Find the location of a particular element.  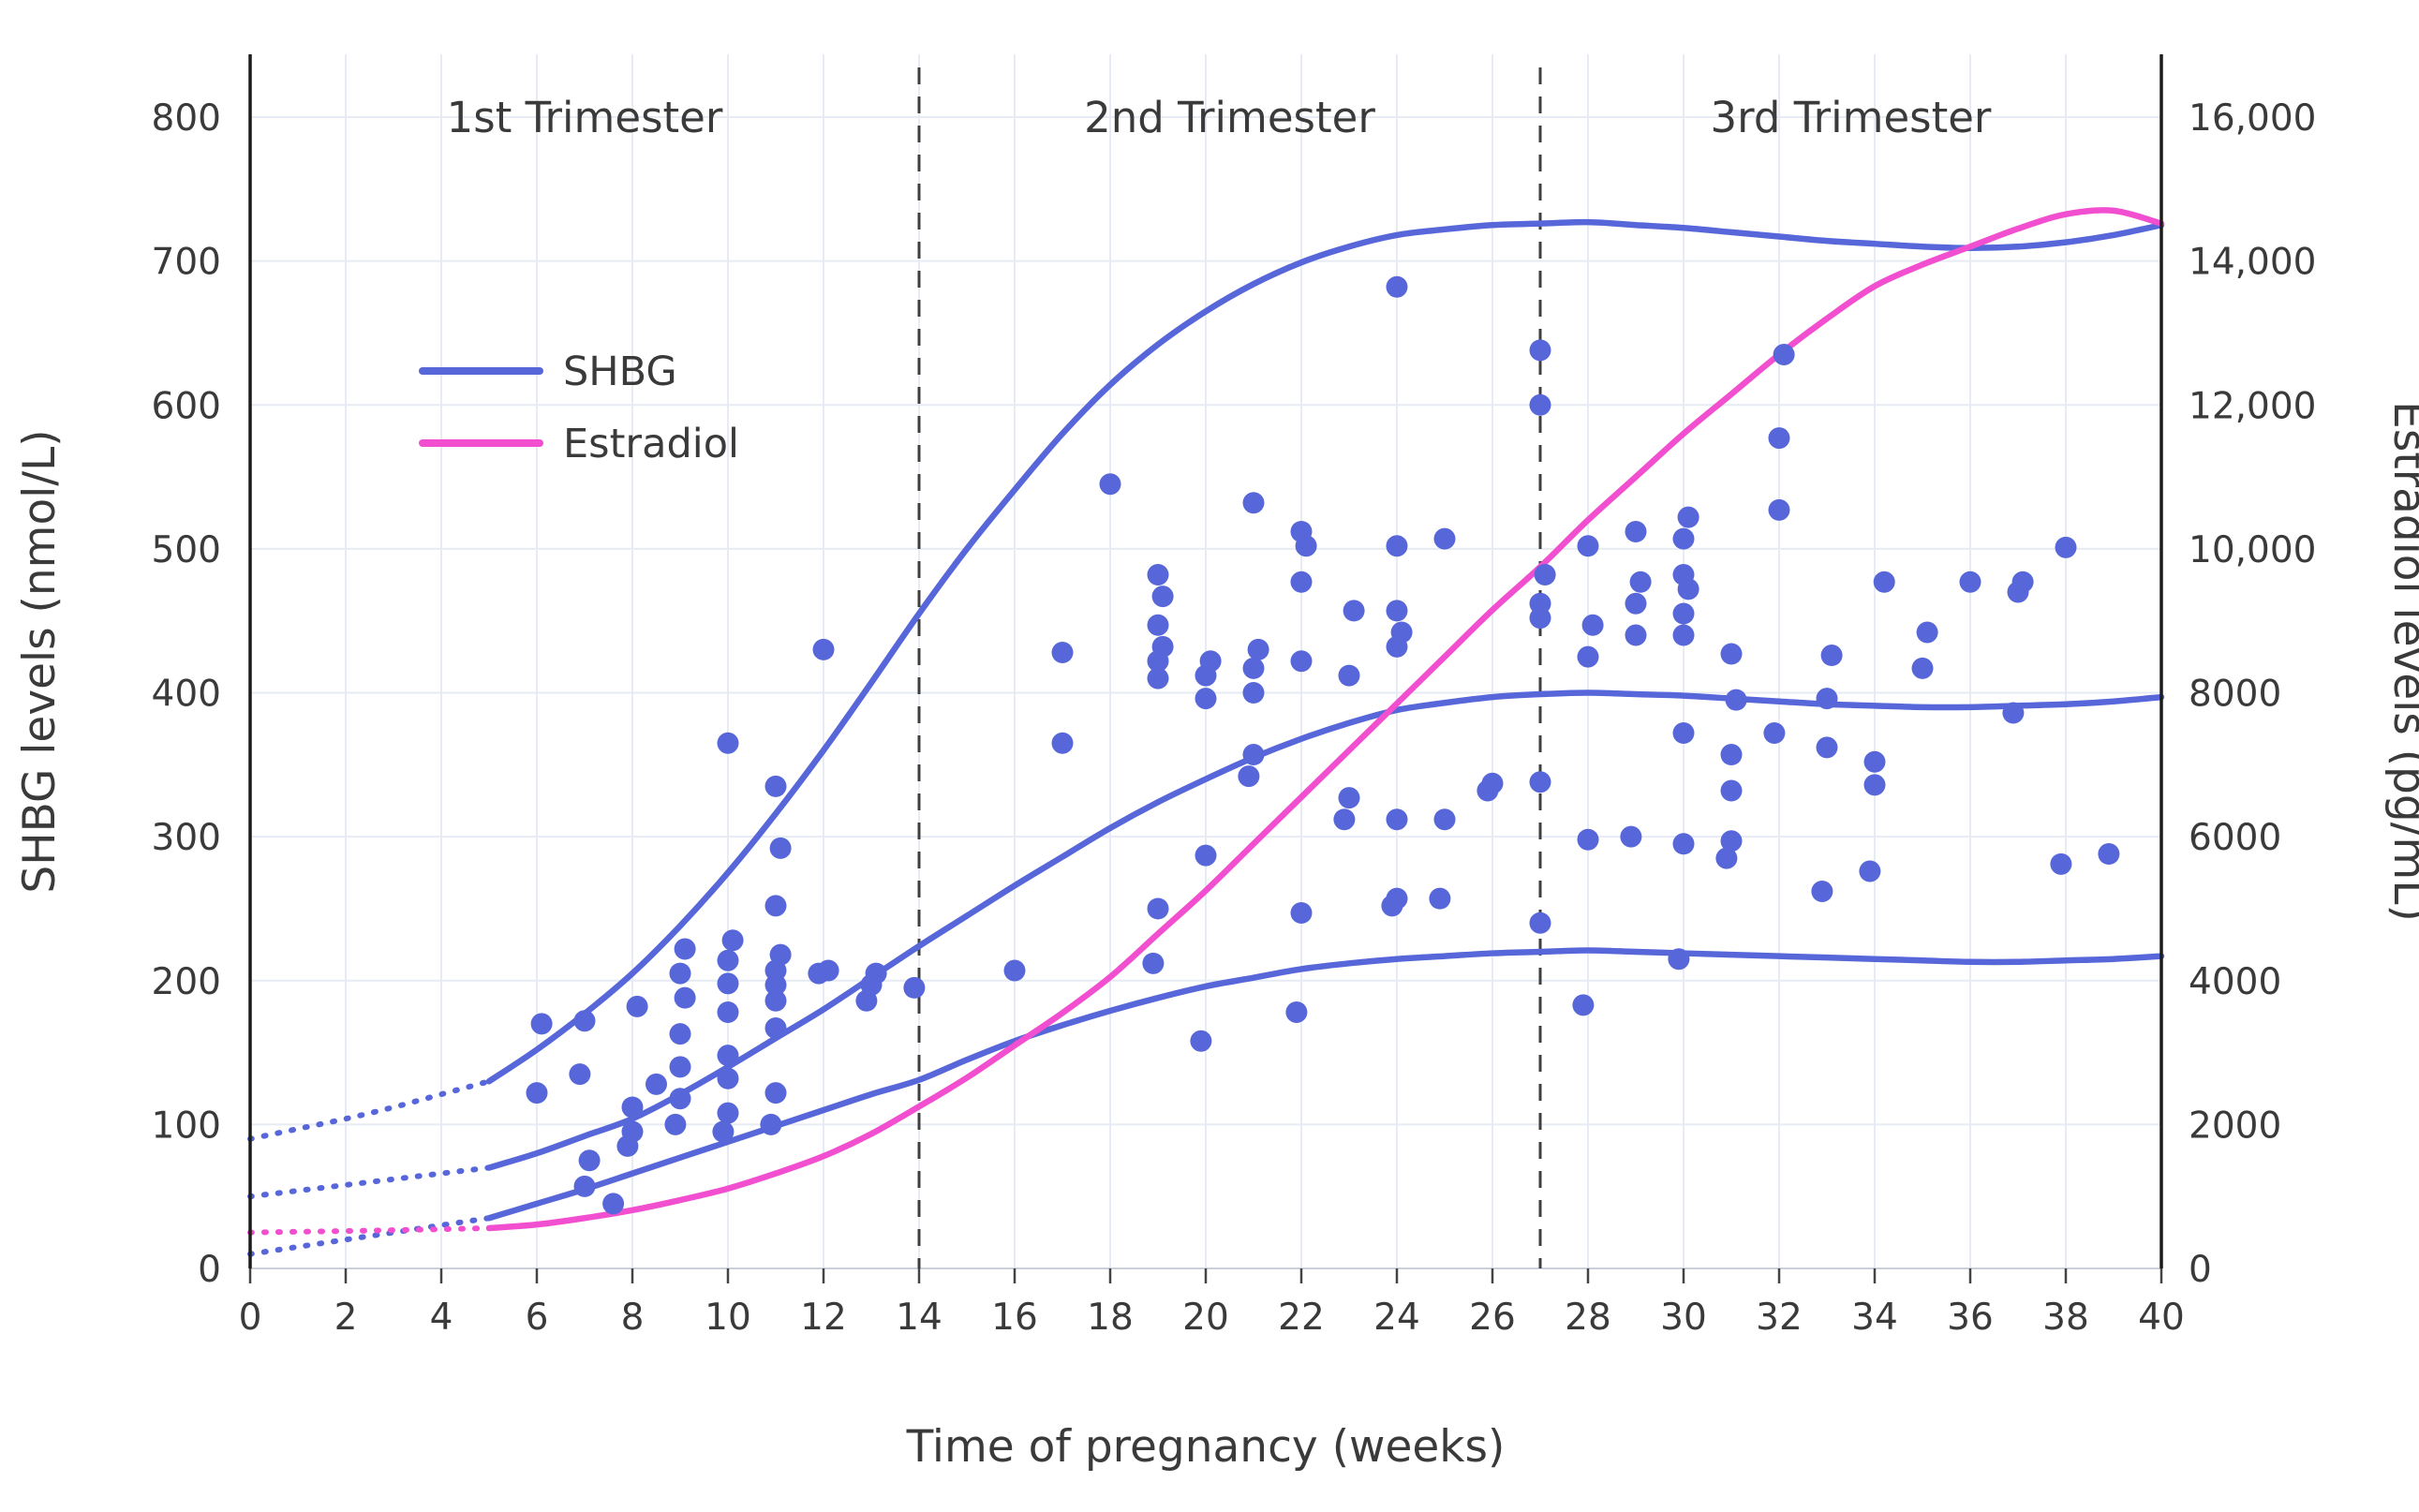

x-tick-label: 2 is located at coordinates (346, 1318).